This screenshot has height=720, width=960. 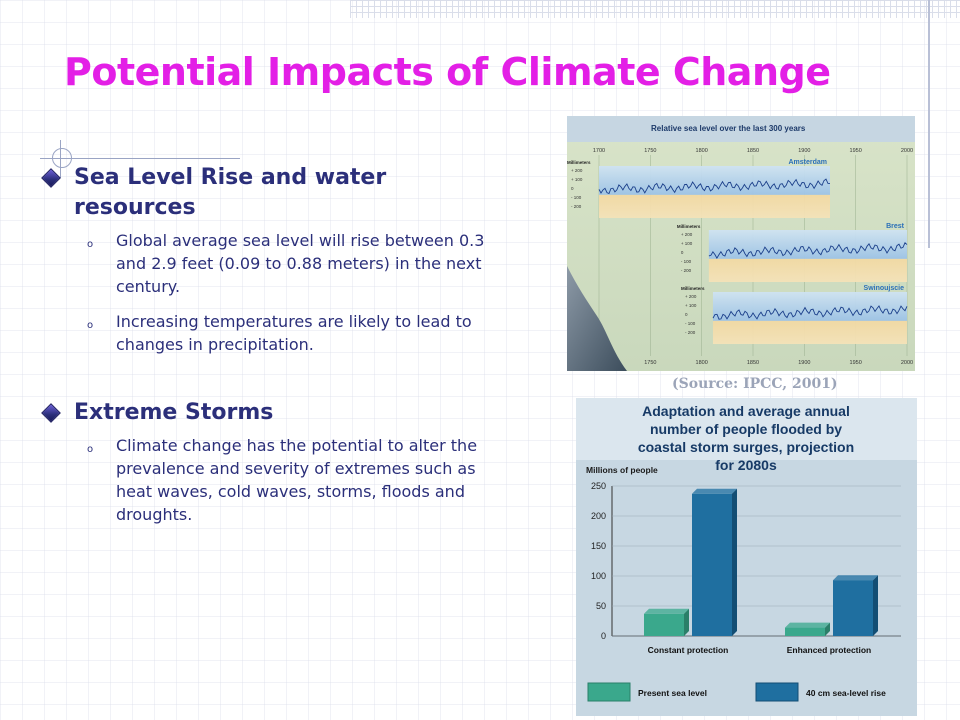 What do you see at coordinates (655, 9) in the screenshot?
I see `header-grid-strip` at bounding box center [655, 9].